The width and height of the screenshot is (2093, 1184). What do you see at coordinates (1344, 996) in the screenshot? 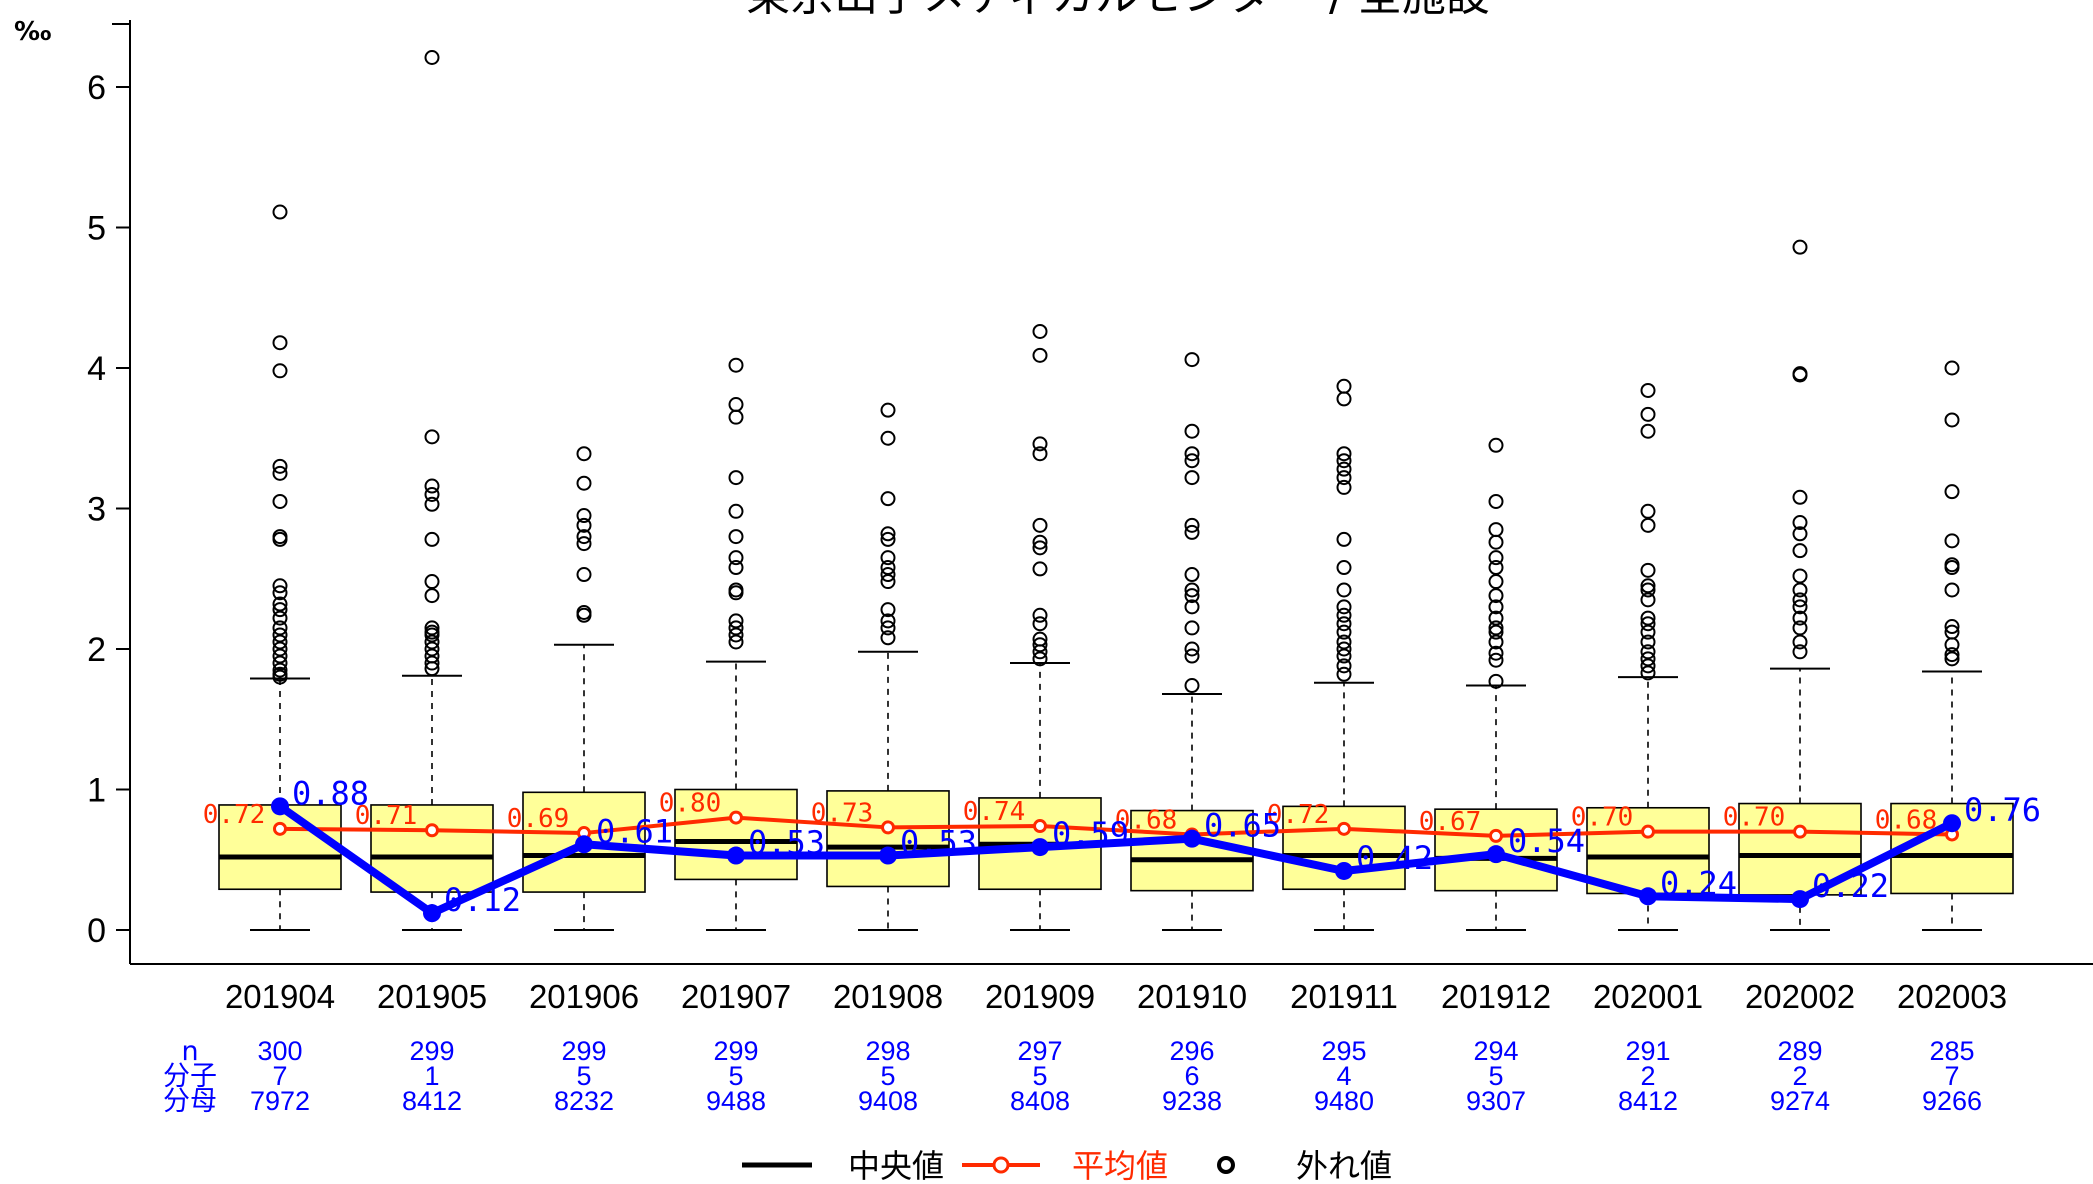
I see `x-tick-label: 201911` at bounding box center [1344, 996].